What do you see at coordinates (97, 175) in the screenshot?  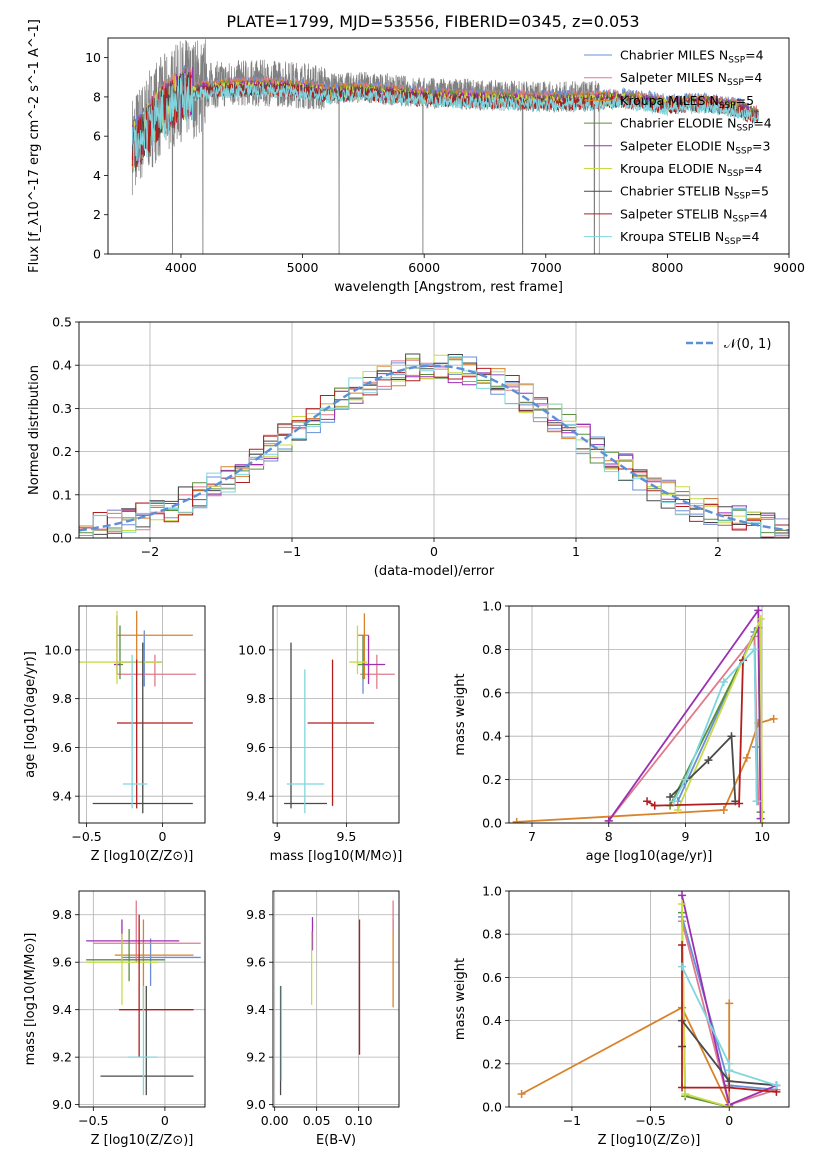 I see `y-tick-label: 4` at bounding box center [97, 175].